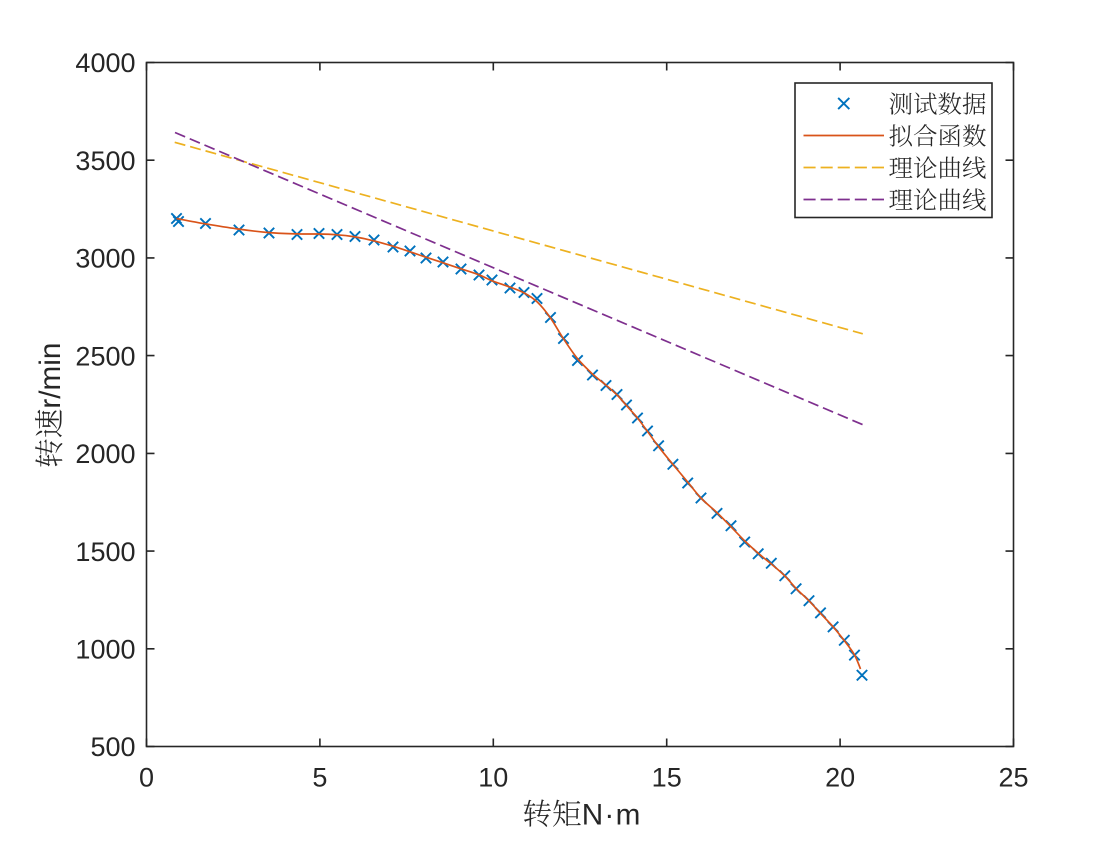  Describe the element at coordinates (146, 778) in the screenshot. I see `svg-text: 0` at that location.